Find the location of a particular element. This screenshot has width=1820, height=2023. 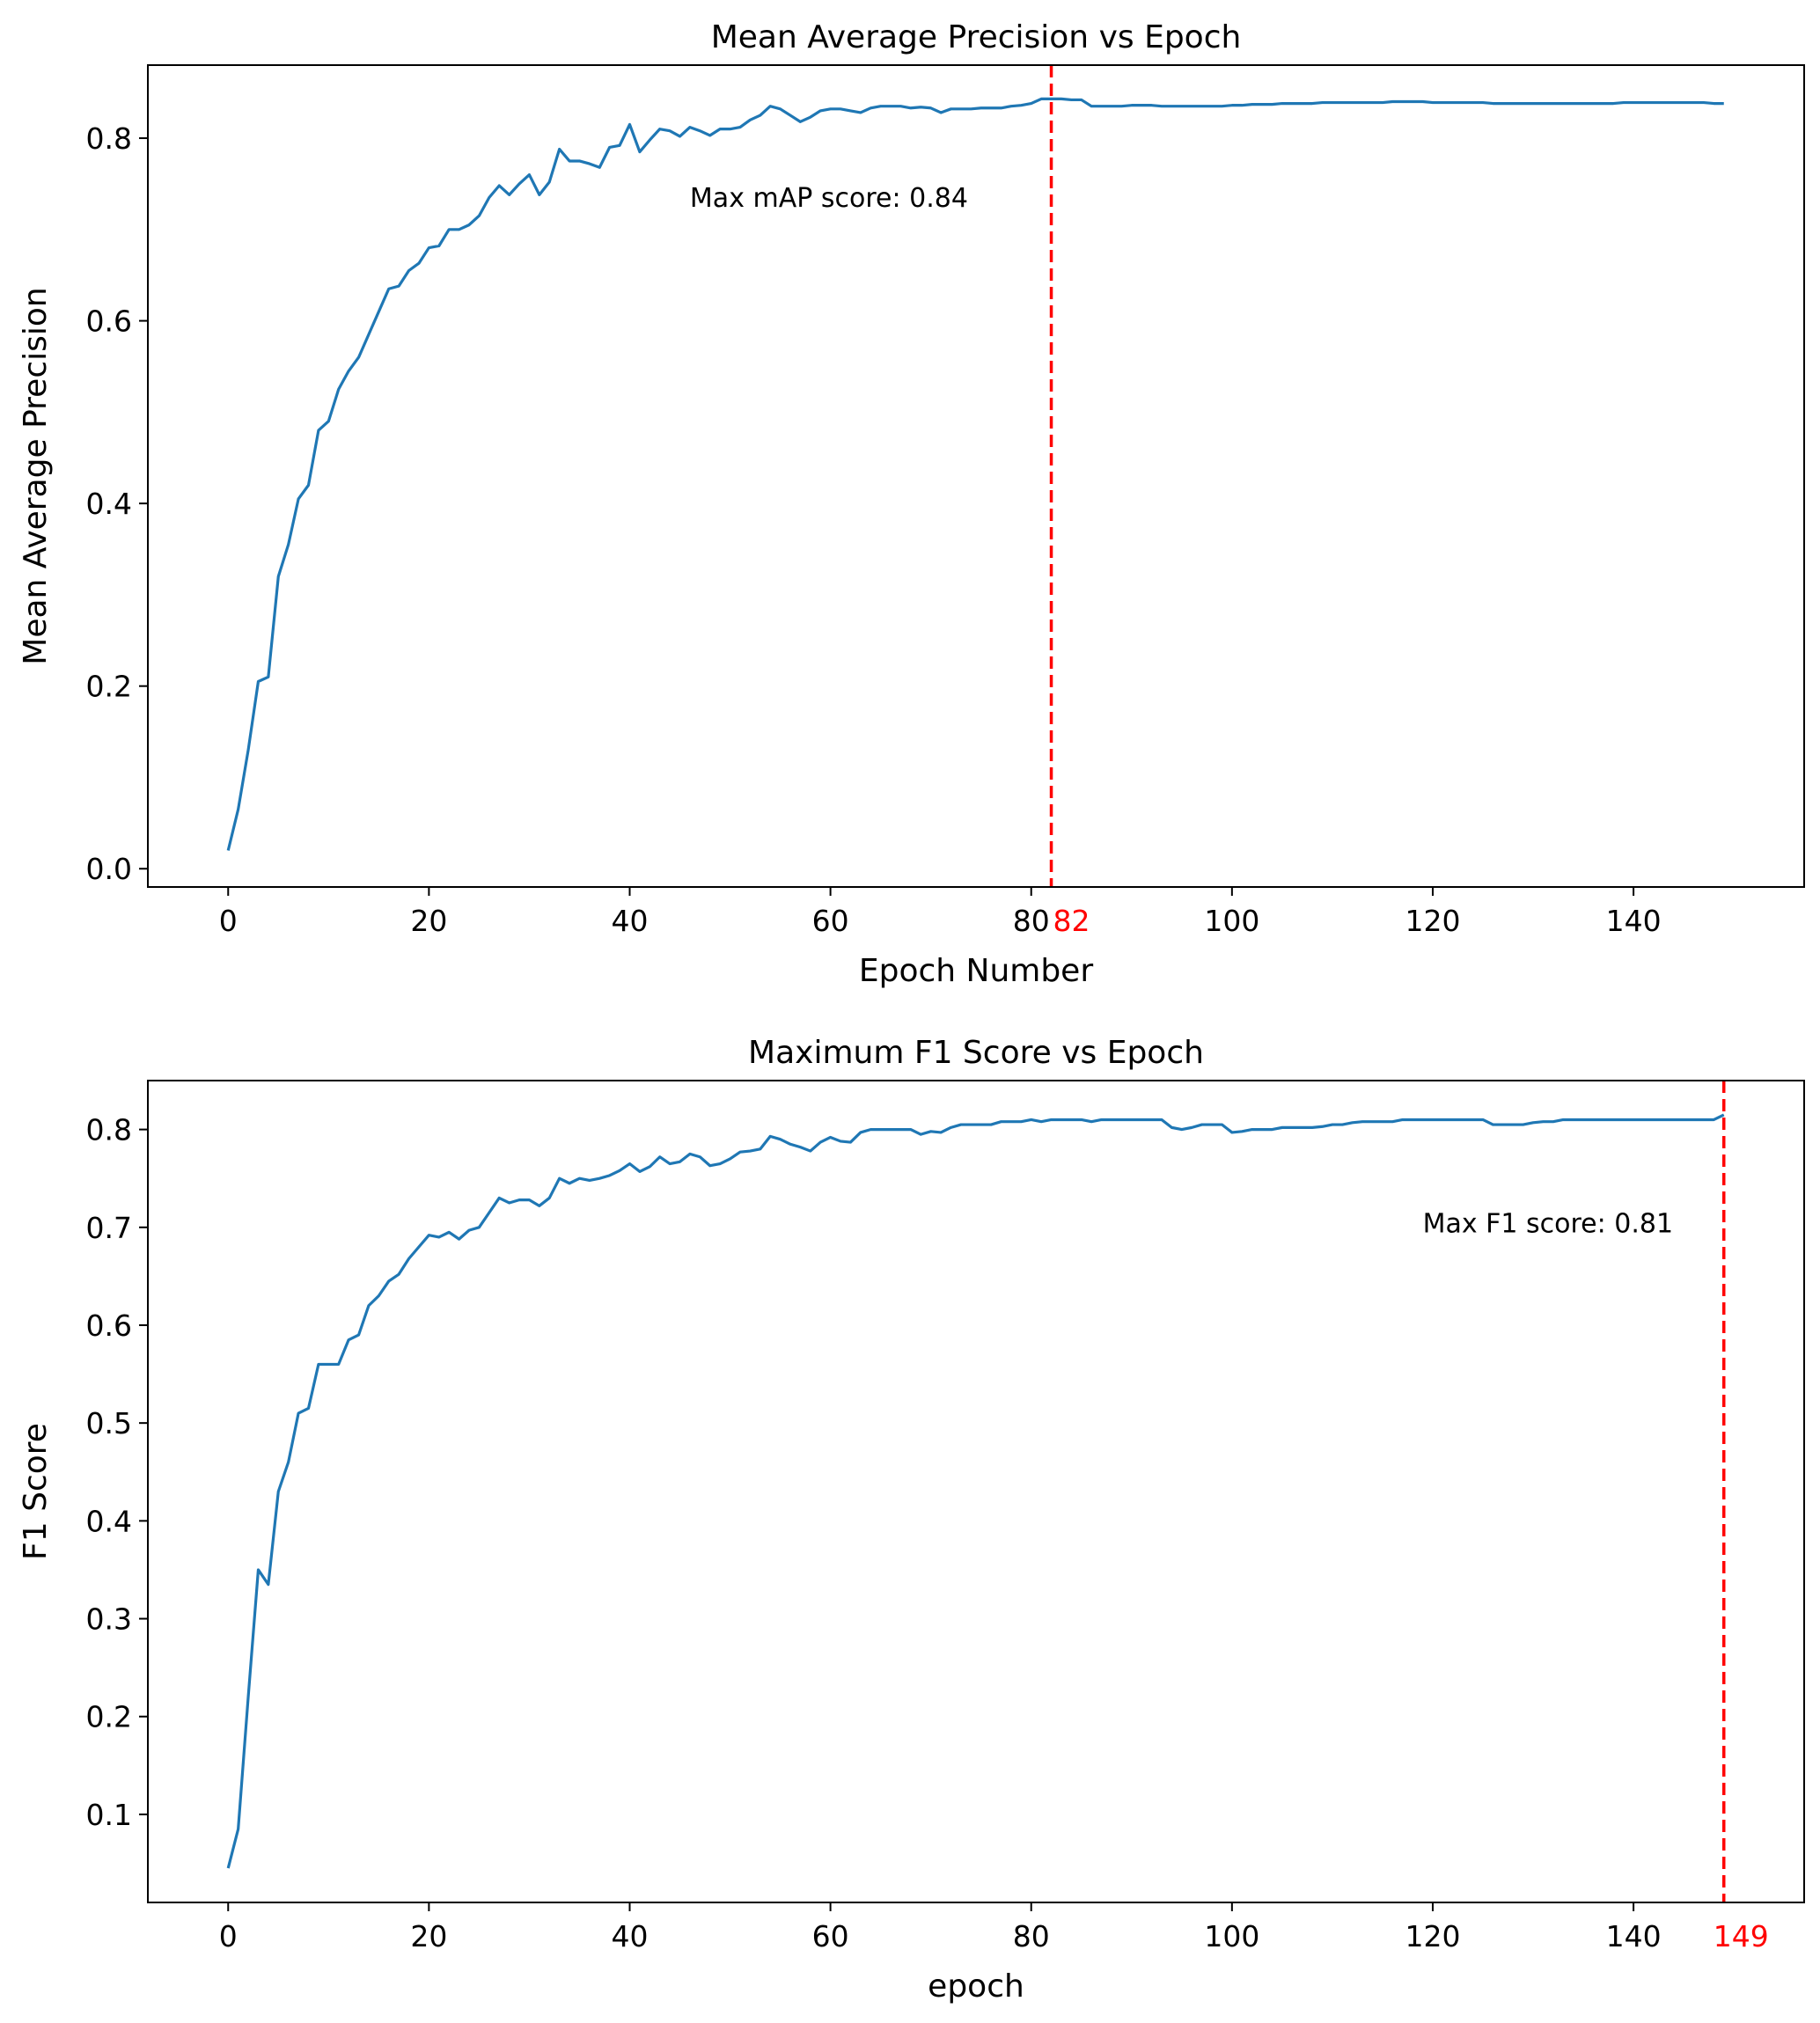

chart1-x-tick-label: 100 is located at coordinates (1231, 1936).